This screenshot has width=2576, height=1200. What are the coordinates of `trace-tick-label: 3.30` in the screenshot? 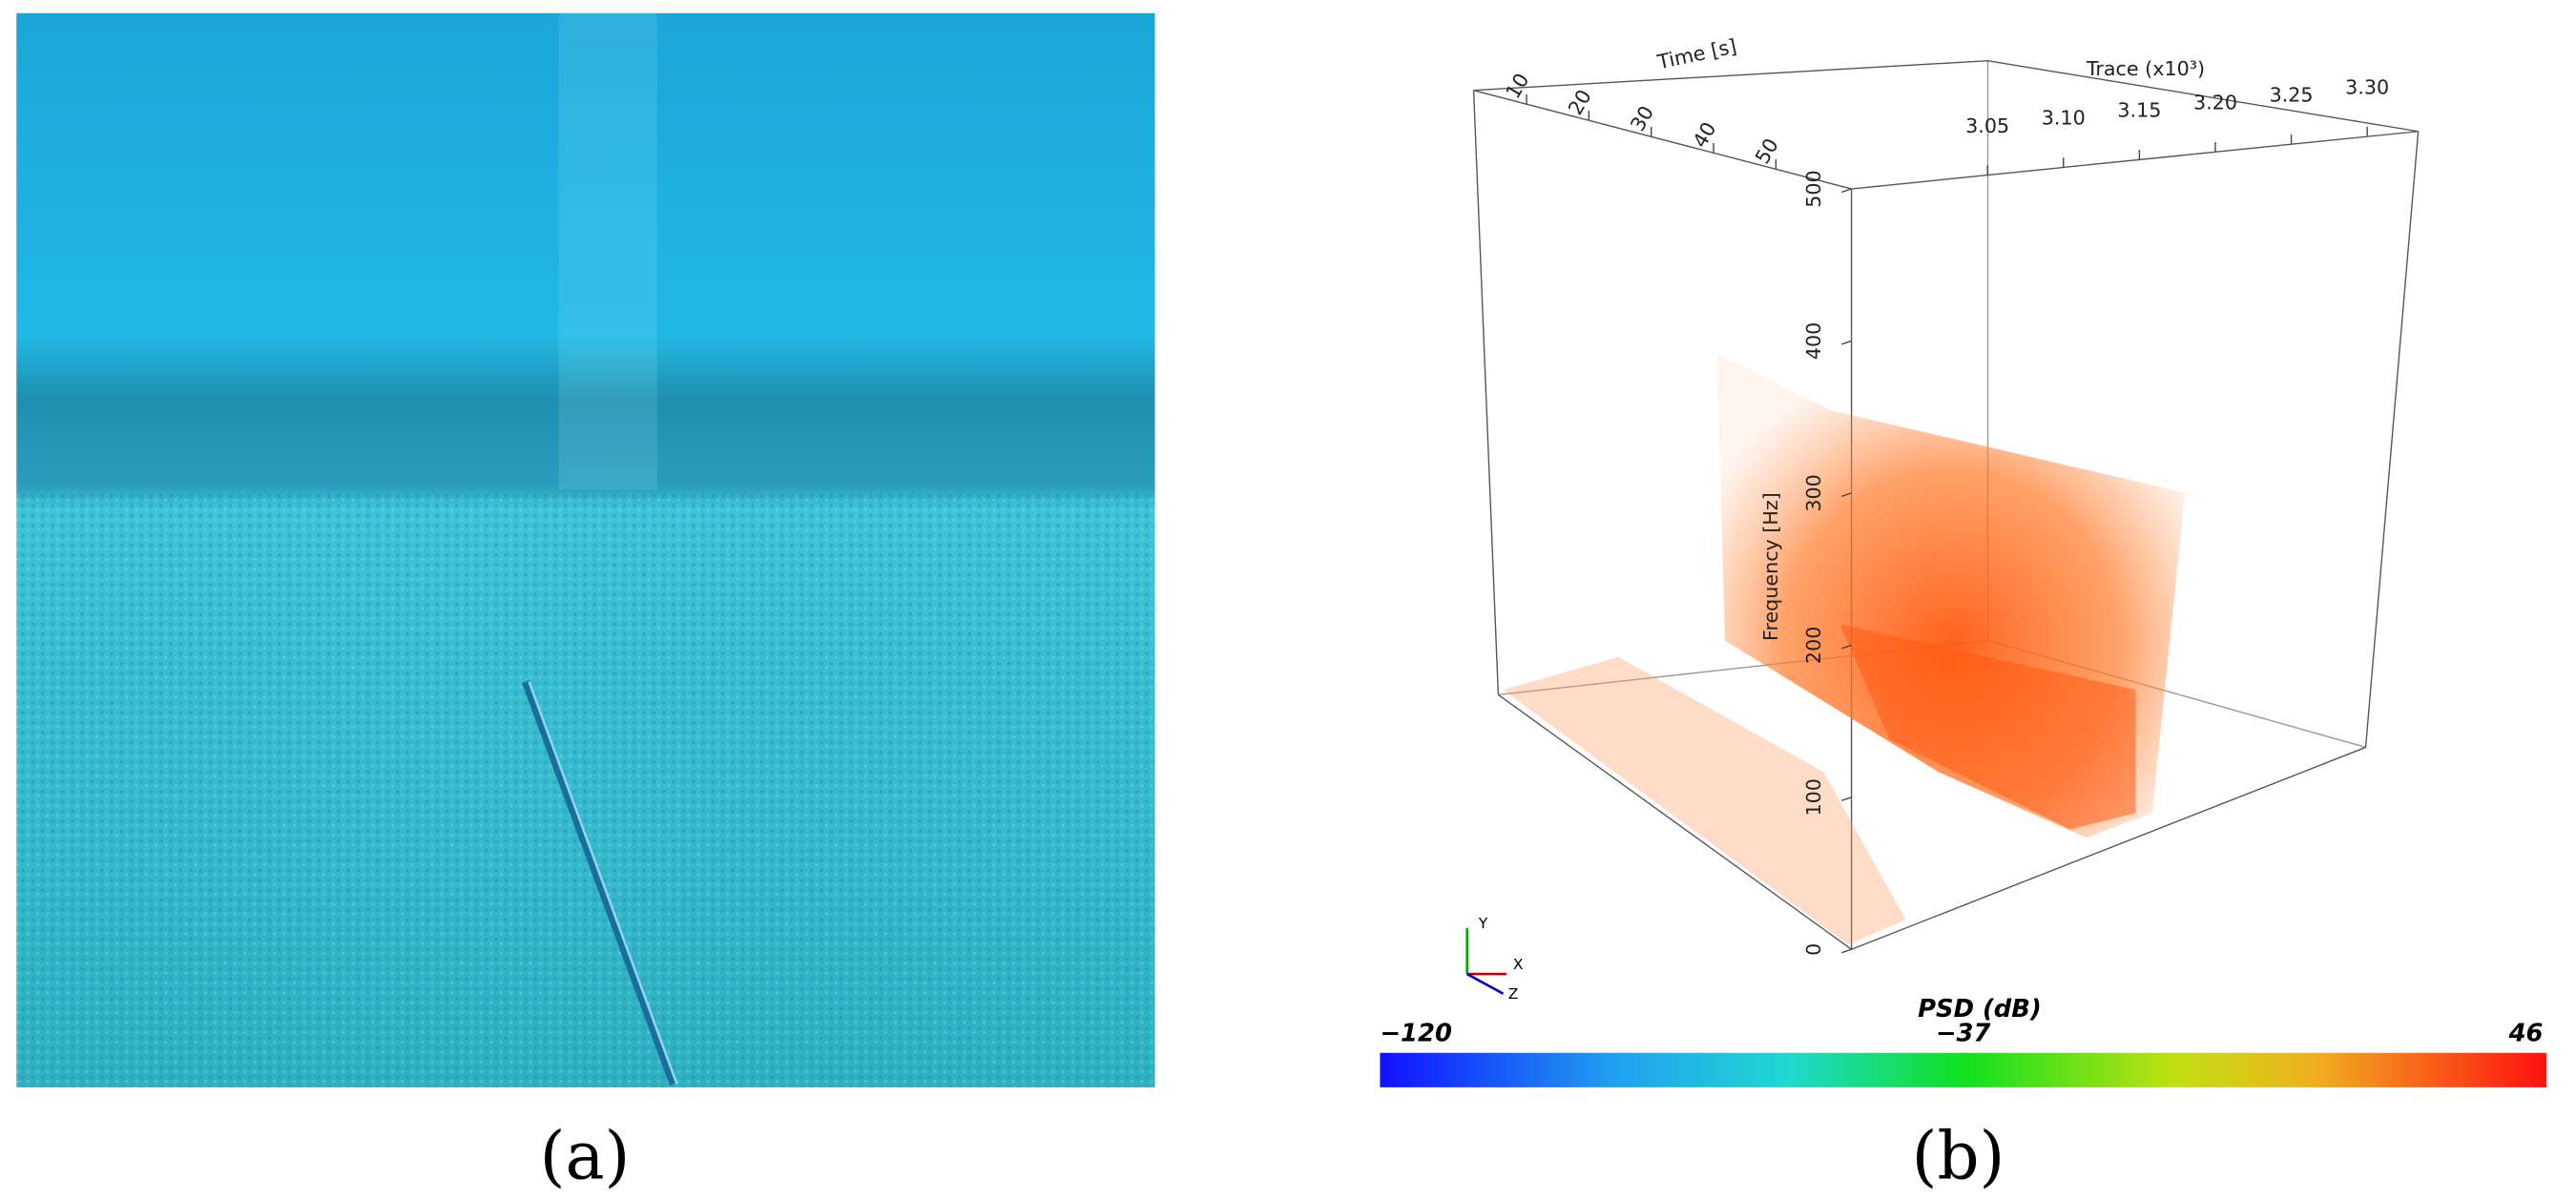 It's located at (2367, 86).